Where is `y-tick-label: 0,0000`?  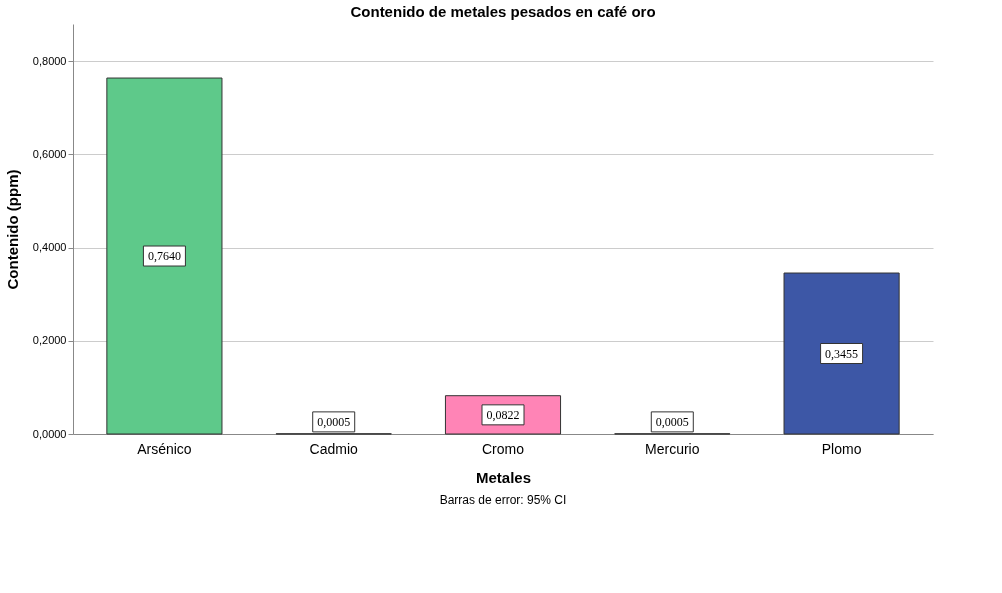 y-tick-label: 0,0000 is located at coordinates (49, 433).